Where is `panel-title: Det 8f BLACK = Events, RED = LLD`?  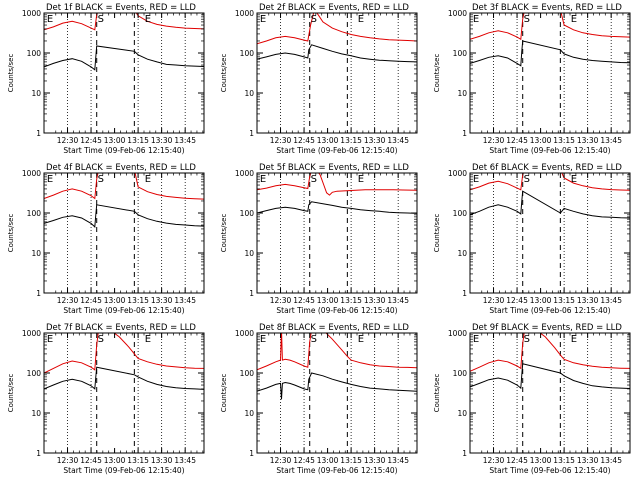 panel-title: Det 8f BLACK = Events, RED = LLD is located at coordinates (334, 328).